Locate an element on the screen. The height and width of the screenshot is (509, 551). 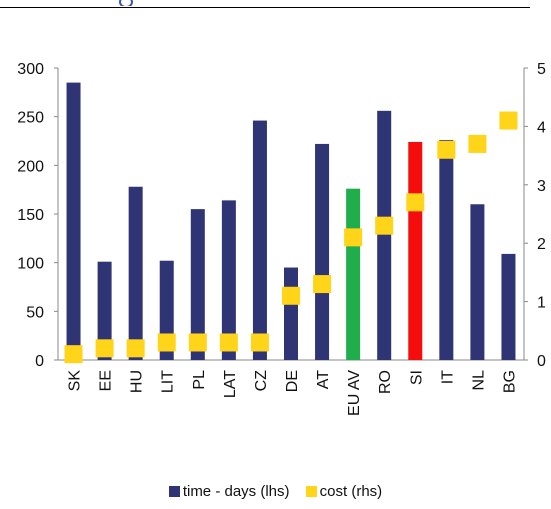
category-label: LAT is located at coordinates (230, 384).